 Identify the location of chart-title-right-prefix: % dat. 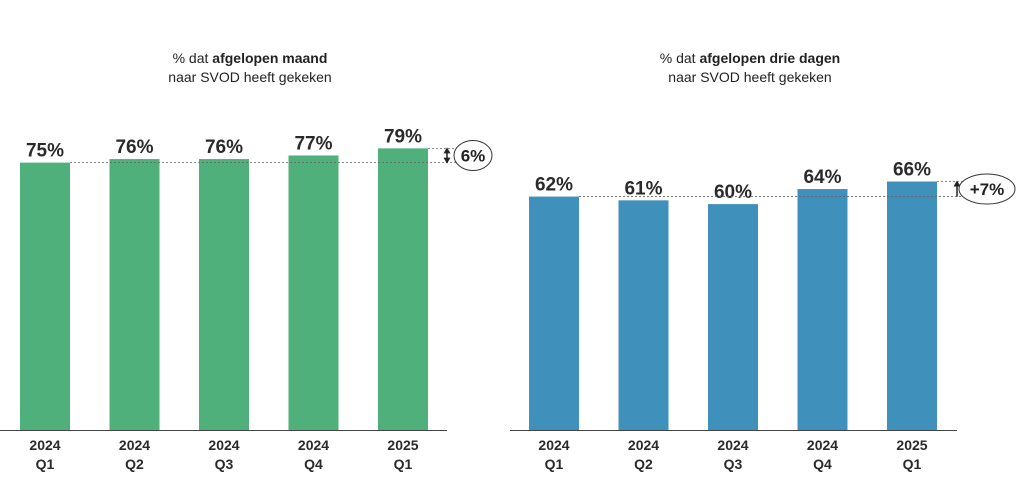
(679, 58).